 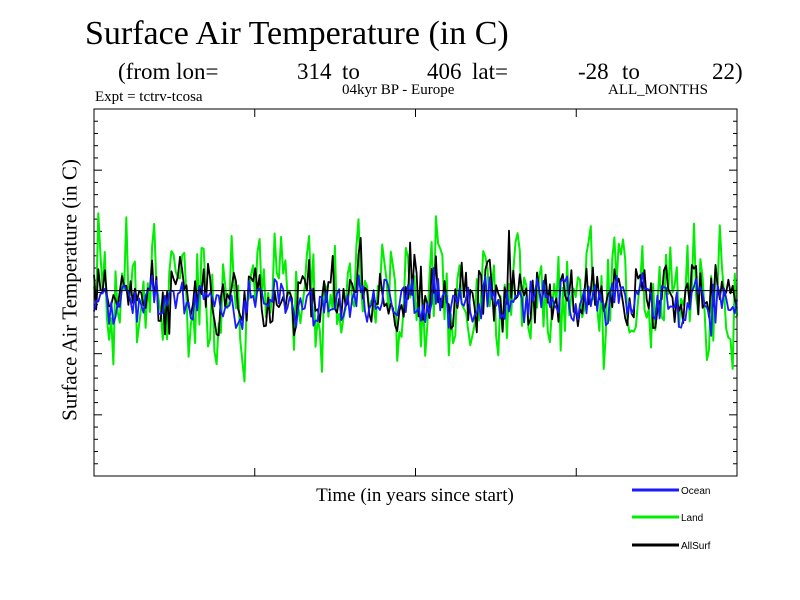 I want to click on series-line-ocean, so click(x=415, y=301).